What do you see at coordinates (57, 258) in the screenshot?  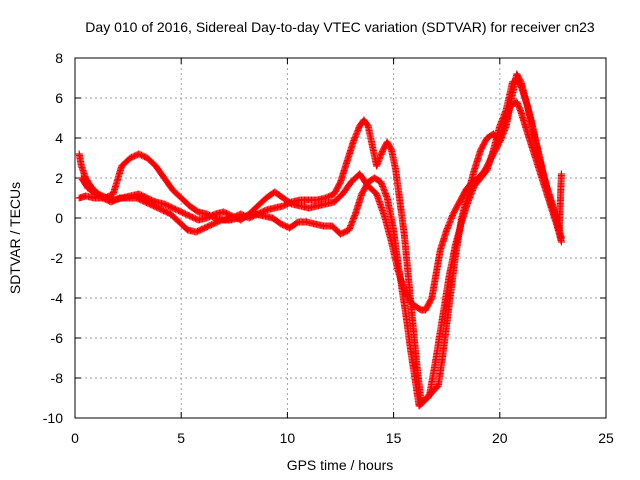 I see `y-tick-label: -2` at bounding box center [57, 258].